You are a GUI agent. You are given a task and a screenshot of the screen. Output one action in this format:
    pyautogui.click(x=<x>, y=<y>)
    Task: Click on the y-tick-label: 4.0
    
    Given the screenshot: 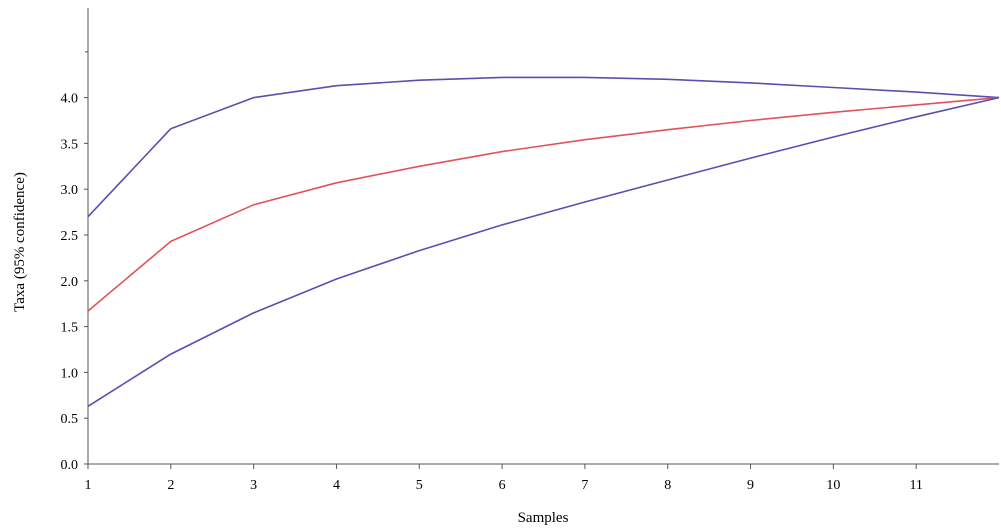 What is the action you would take?
    pyautogui.click(x=70, y=99)
    